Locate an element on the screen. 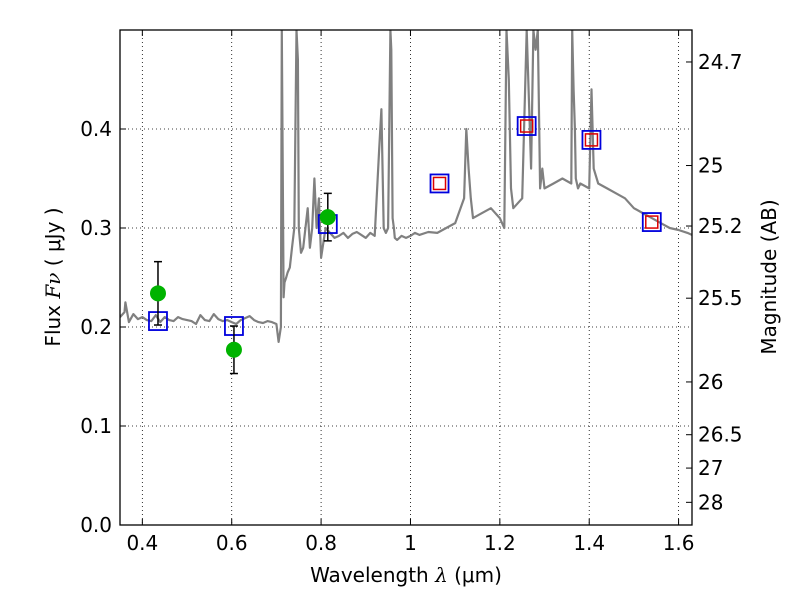 The image size is (800, 600). x-tick-label: 0.8 is located at coordinates (321, 543).